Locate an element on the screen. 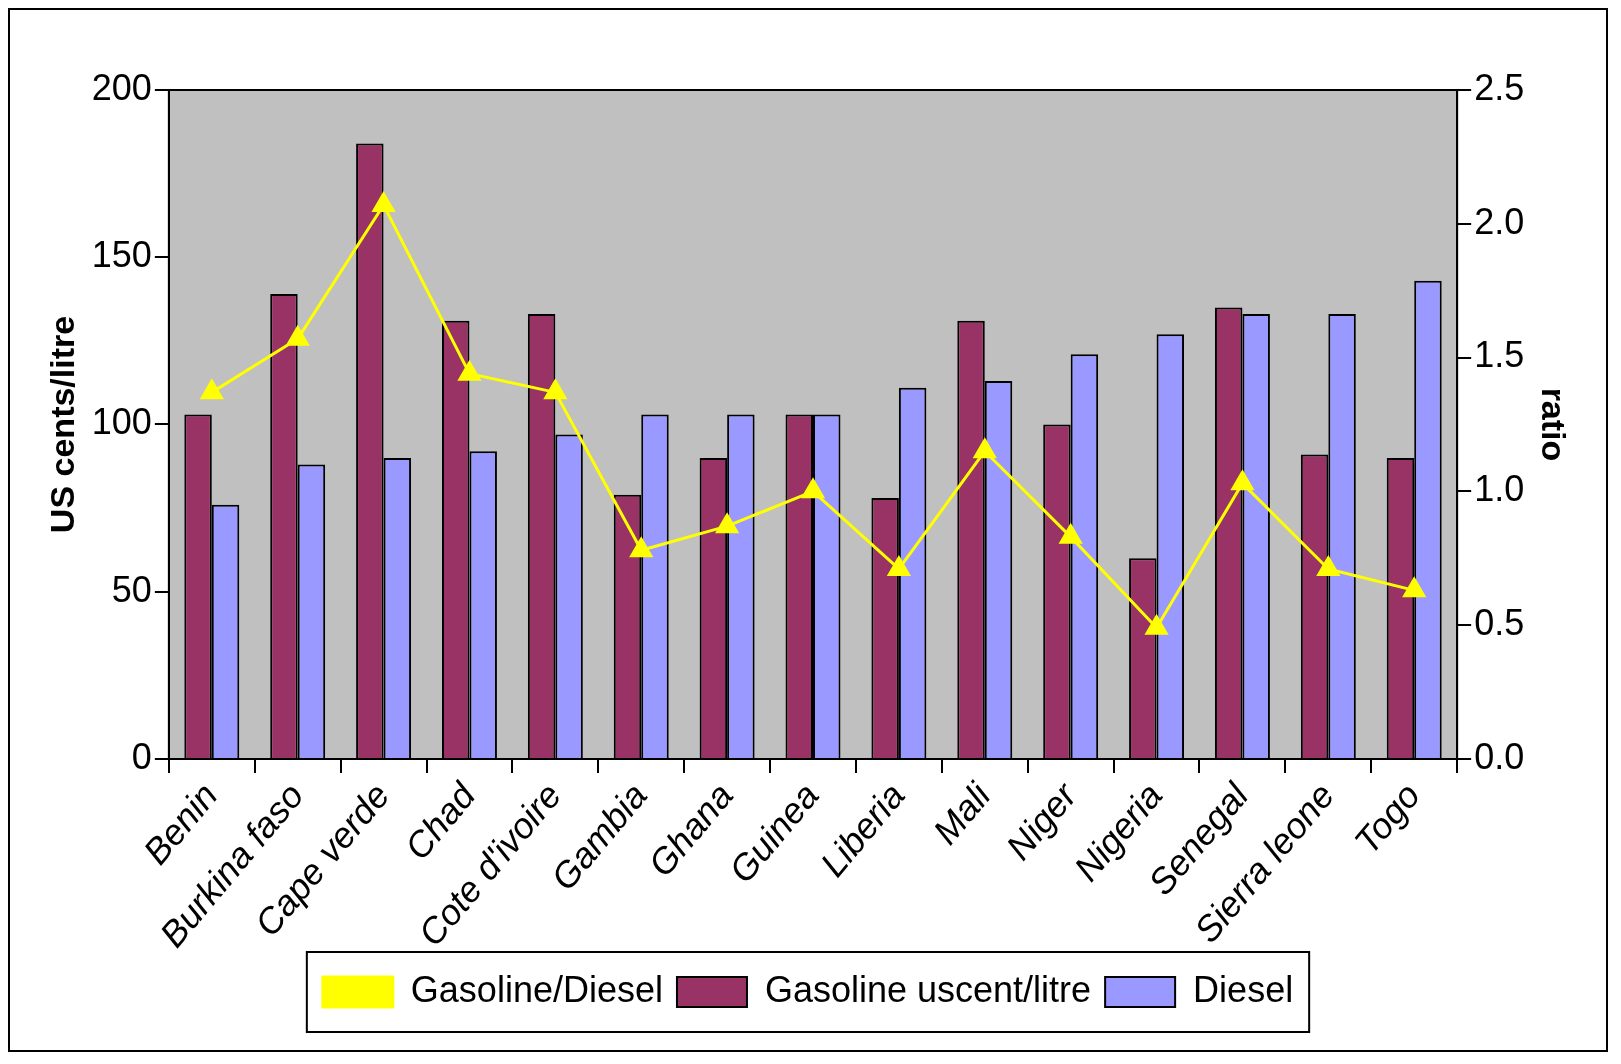 This screenshot has height=1064, width=1621. legend-label: Gasoline uscent/litre is located at coordinates (928, 989).